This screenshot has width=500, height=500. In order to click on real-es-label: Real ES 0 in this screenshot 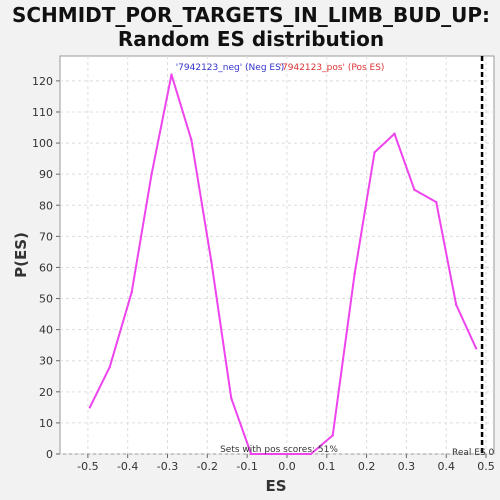, I will do `click(473, 453)`.